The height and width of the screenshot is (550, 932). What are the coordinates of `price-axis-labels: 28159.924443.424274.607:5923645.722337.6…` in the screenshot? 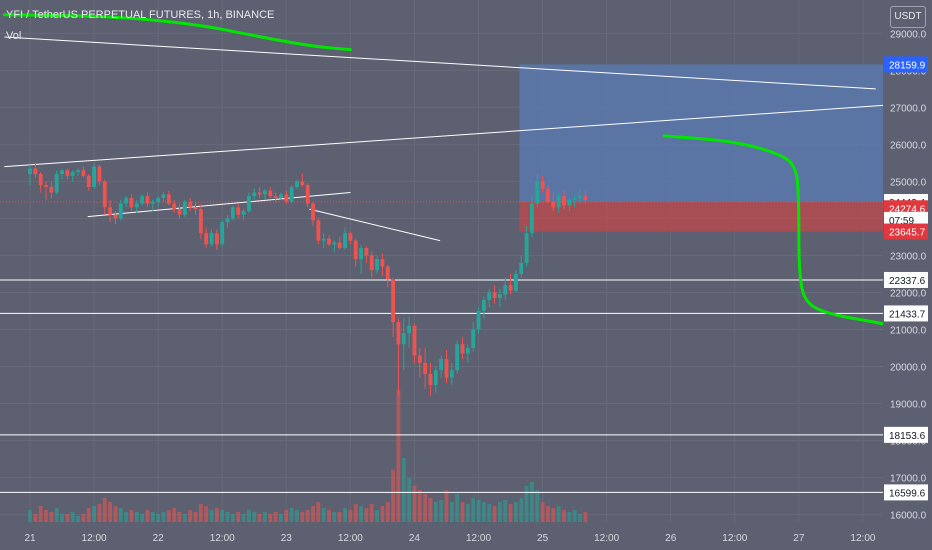 It's located at (906, 278).